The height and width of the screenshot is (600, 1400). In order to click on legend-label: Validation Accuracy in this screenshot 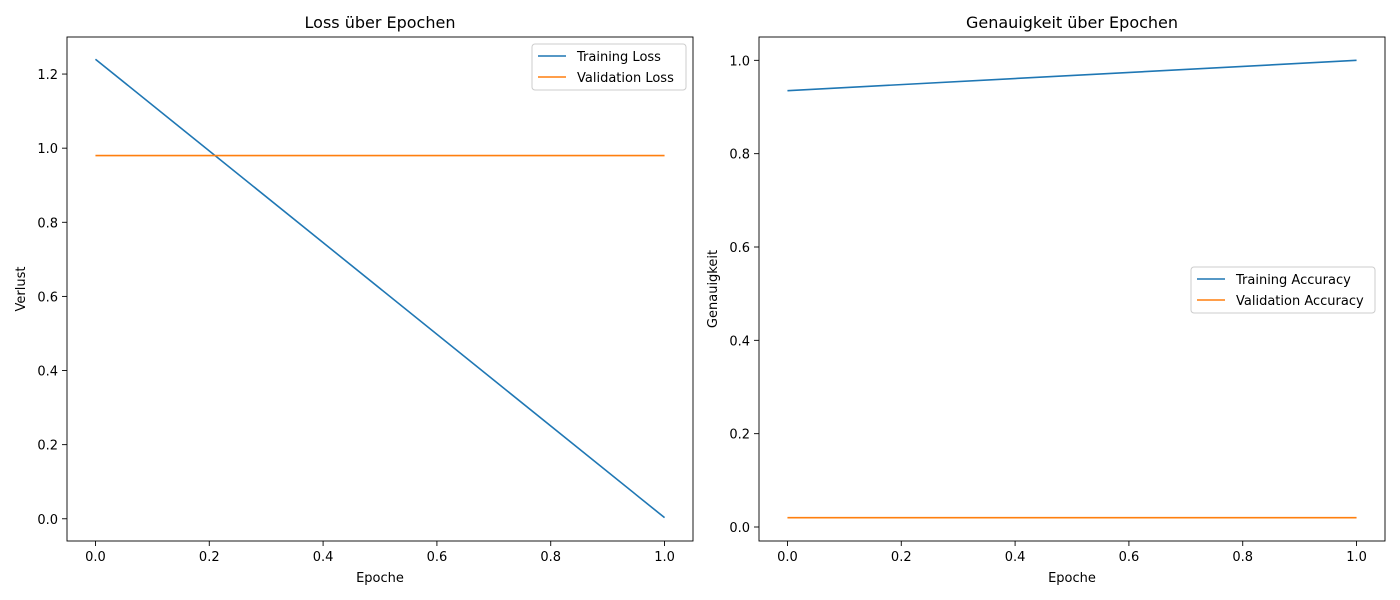, I will do `click(1300, 301)`.